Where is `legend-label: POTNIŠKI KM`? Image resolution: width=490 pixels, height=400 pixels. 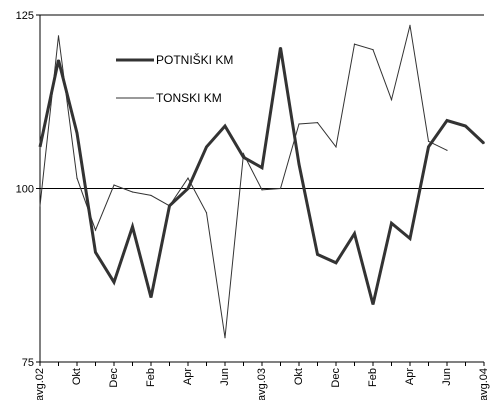 legend-label: POTNIŠKI KM is located at coordinates (194, 59).